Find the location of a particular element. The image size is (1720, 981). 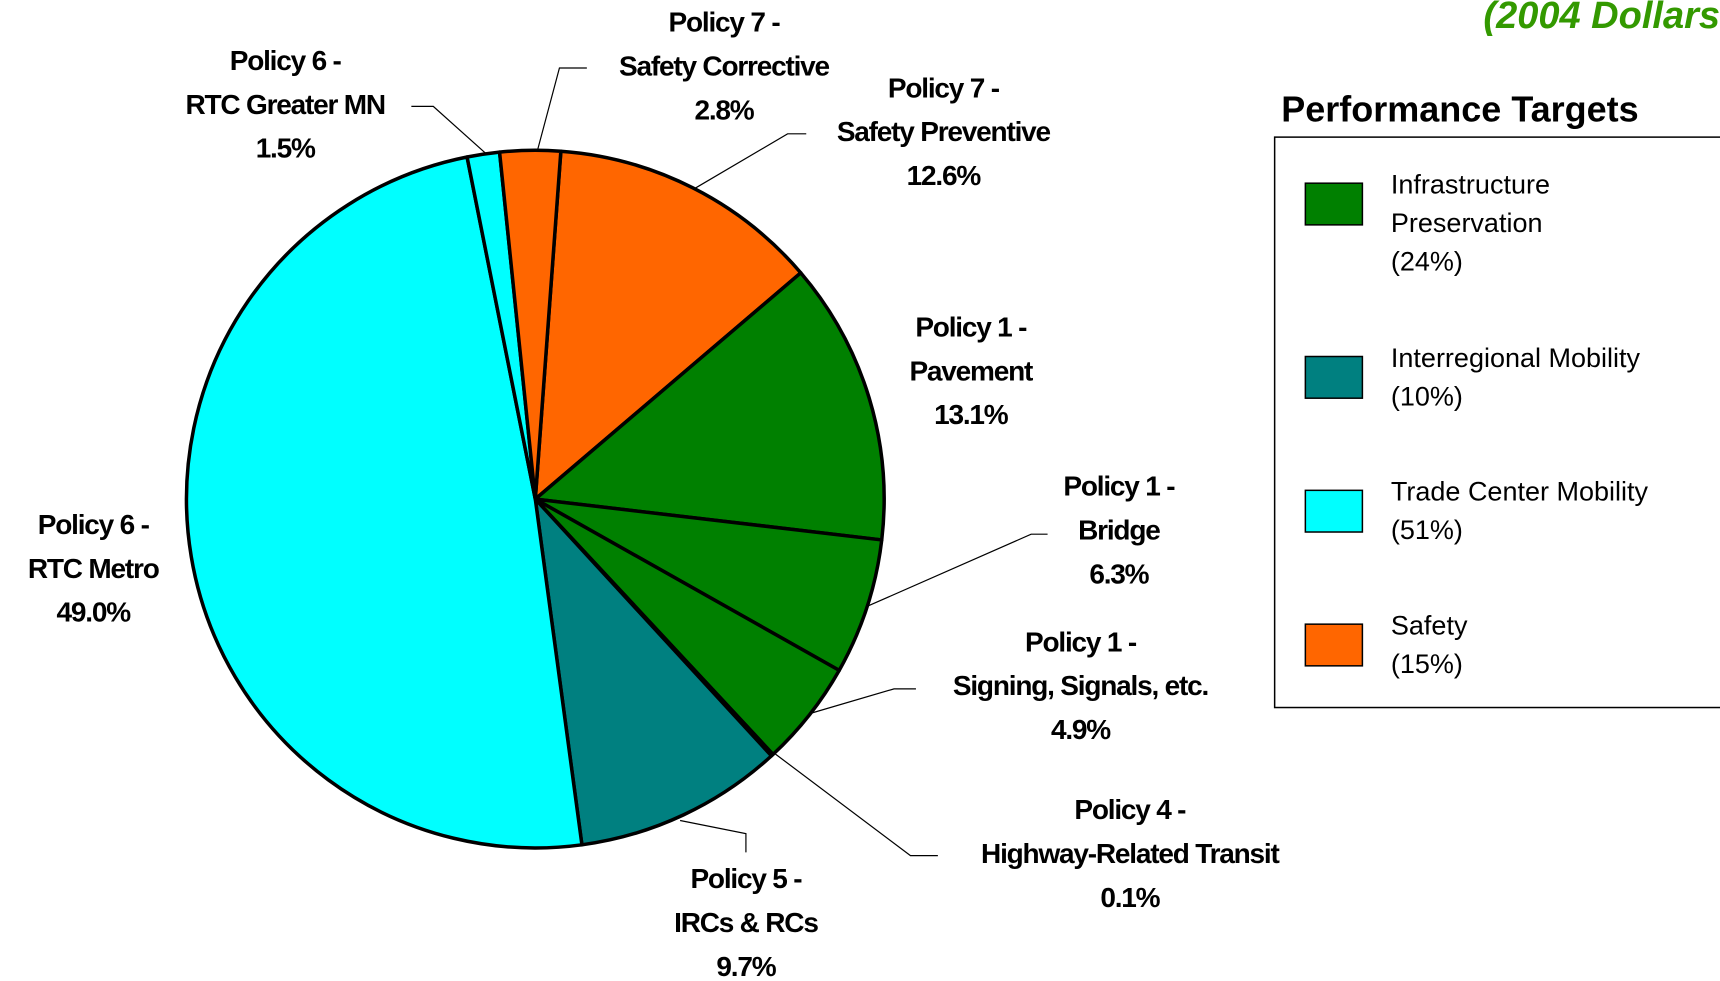

legend-label: Preservation is located at coordinates (1467, 223).